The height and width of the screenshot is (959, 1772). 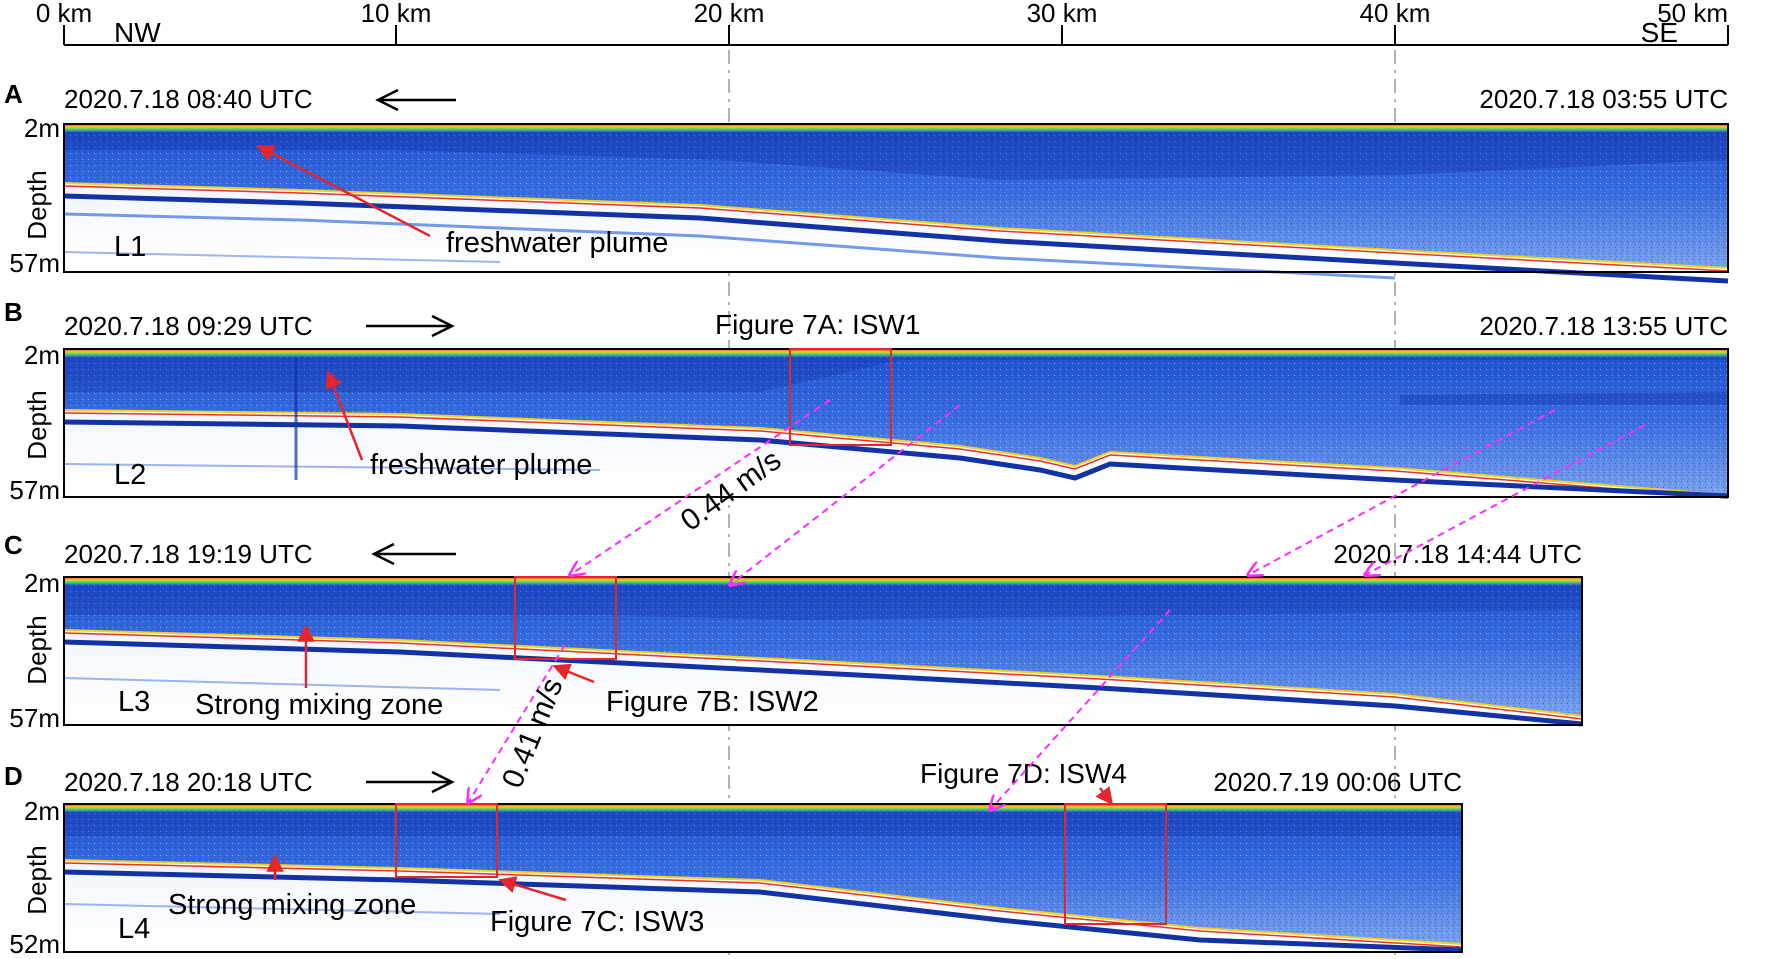 What do you see at coordinates (13, 545) in the screenshot?
I see `panel-letter: C` at bounding box center [13, 545].